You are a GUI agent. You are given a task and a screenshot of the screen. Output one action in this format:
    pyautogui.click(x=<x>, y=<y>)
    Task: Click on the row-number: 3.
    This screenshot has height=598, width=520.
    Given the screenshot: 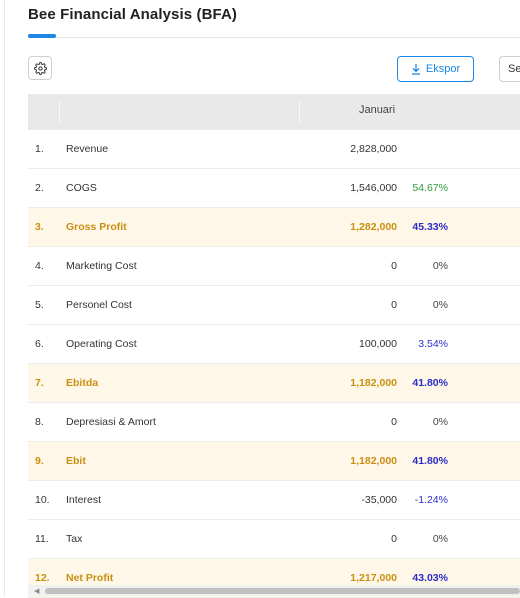 What is the action you would take?
    pyautogui.click(x=39, y=227)
    